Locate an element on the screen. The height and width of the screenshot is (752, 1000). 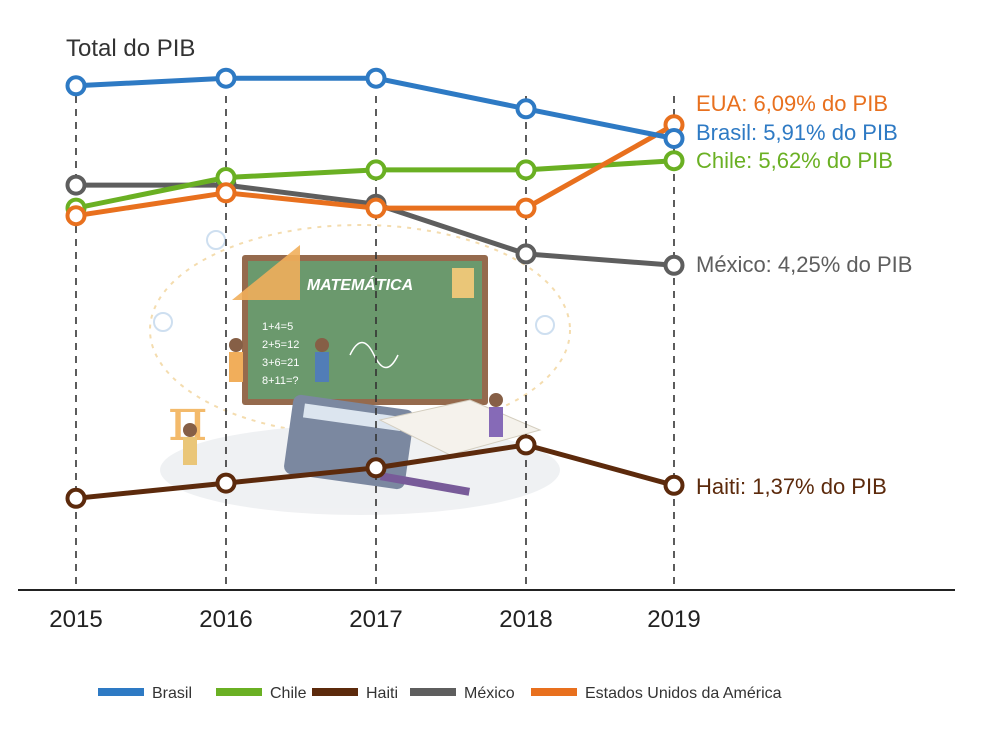
legend-label: Haiti is located at coordinates (382, 693).